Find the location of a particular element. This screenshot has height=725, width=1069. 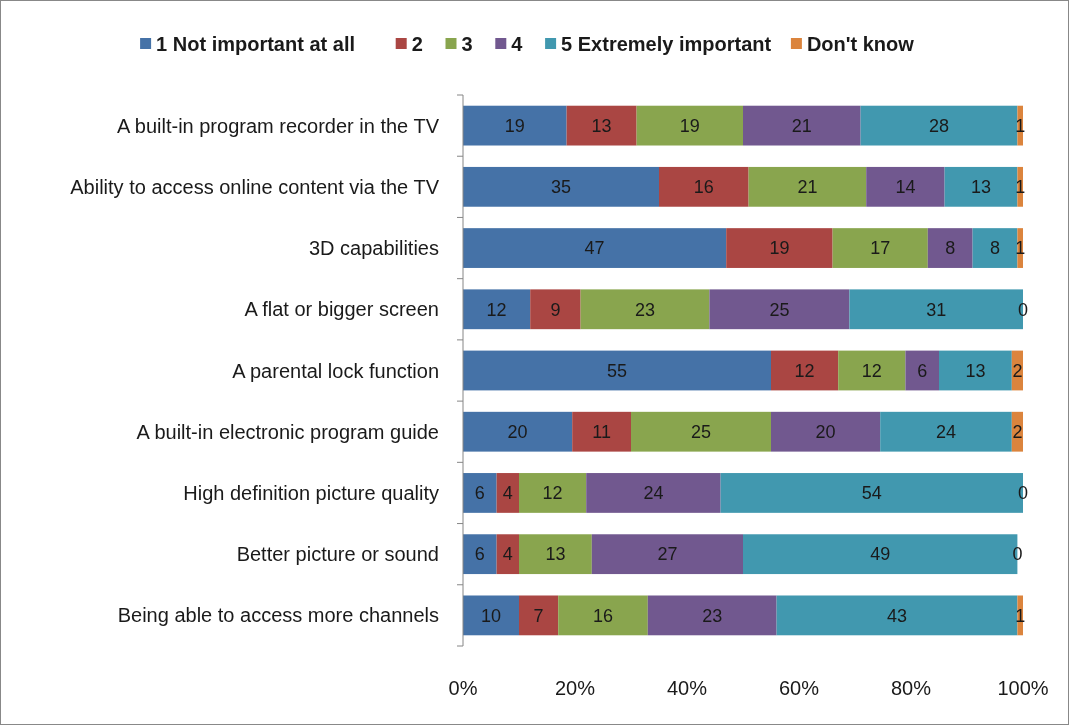

y-tick-label: Being able to access more channels is located at coordinates (278, 615).